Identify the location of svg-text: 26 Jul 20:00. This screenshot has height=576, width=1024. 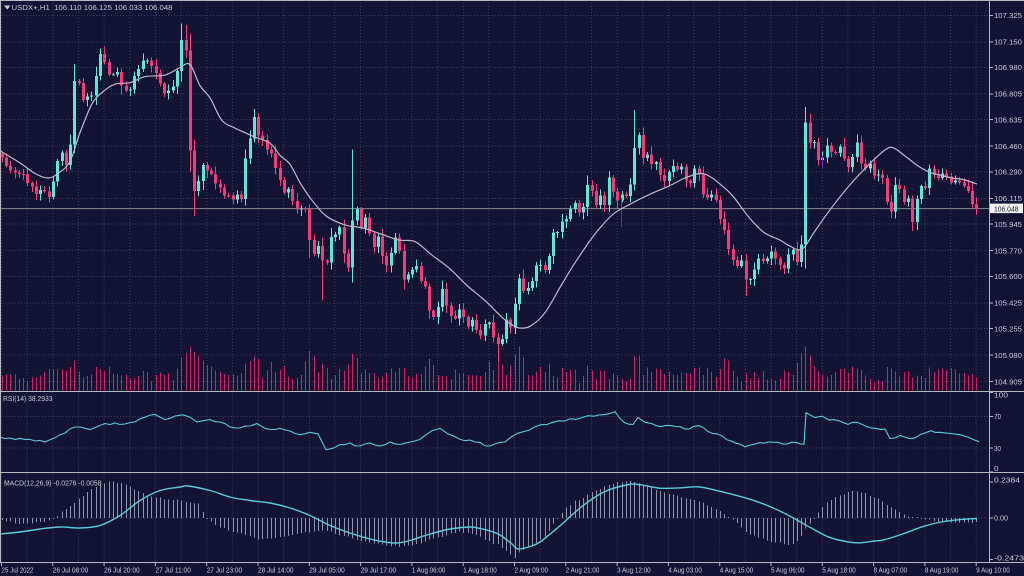
(122, 570).